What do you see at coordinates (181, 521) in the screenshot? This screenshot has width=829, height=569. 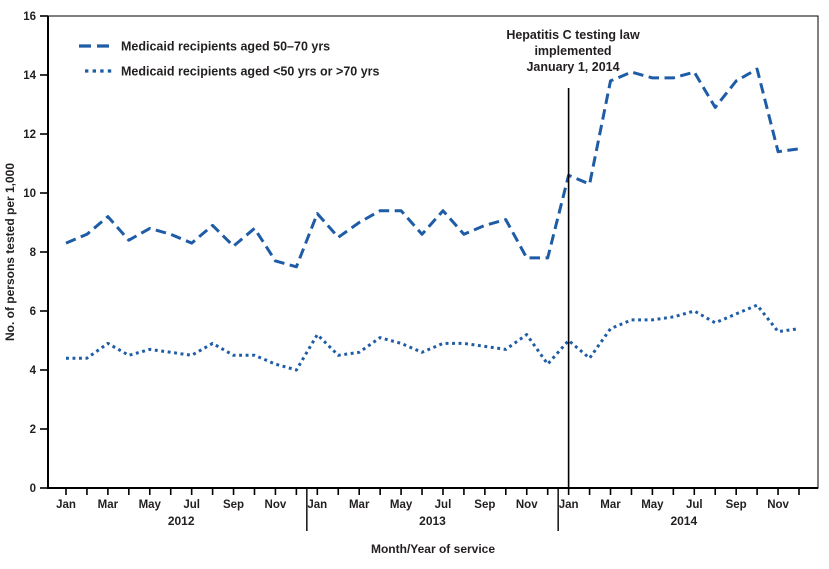 I see `year-label: 2012` at bounding box center [181, 521].